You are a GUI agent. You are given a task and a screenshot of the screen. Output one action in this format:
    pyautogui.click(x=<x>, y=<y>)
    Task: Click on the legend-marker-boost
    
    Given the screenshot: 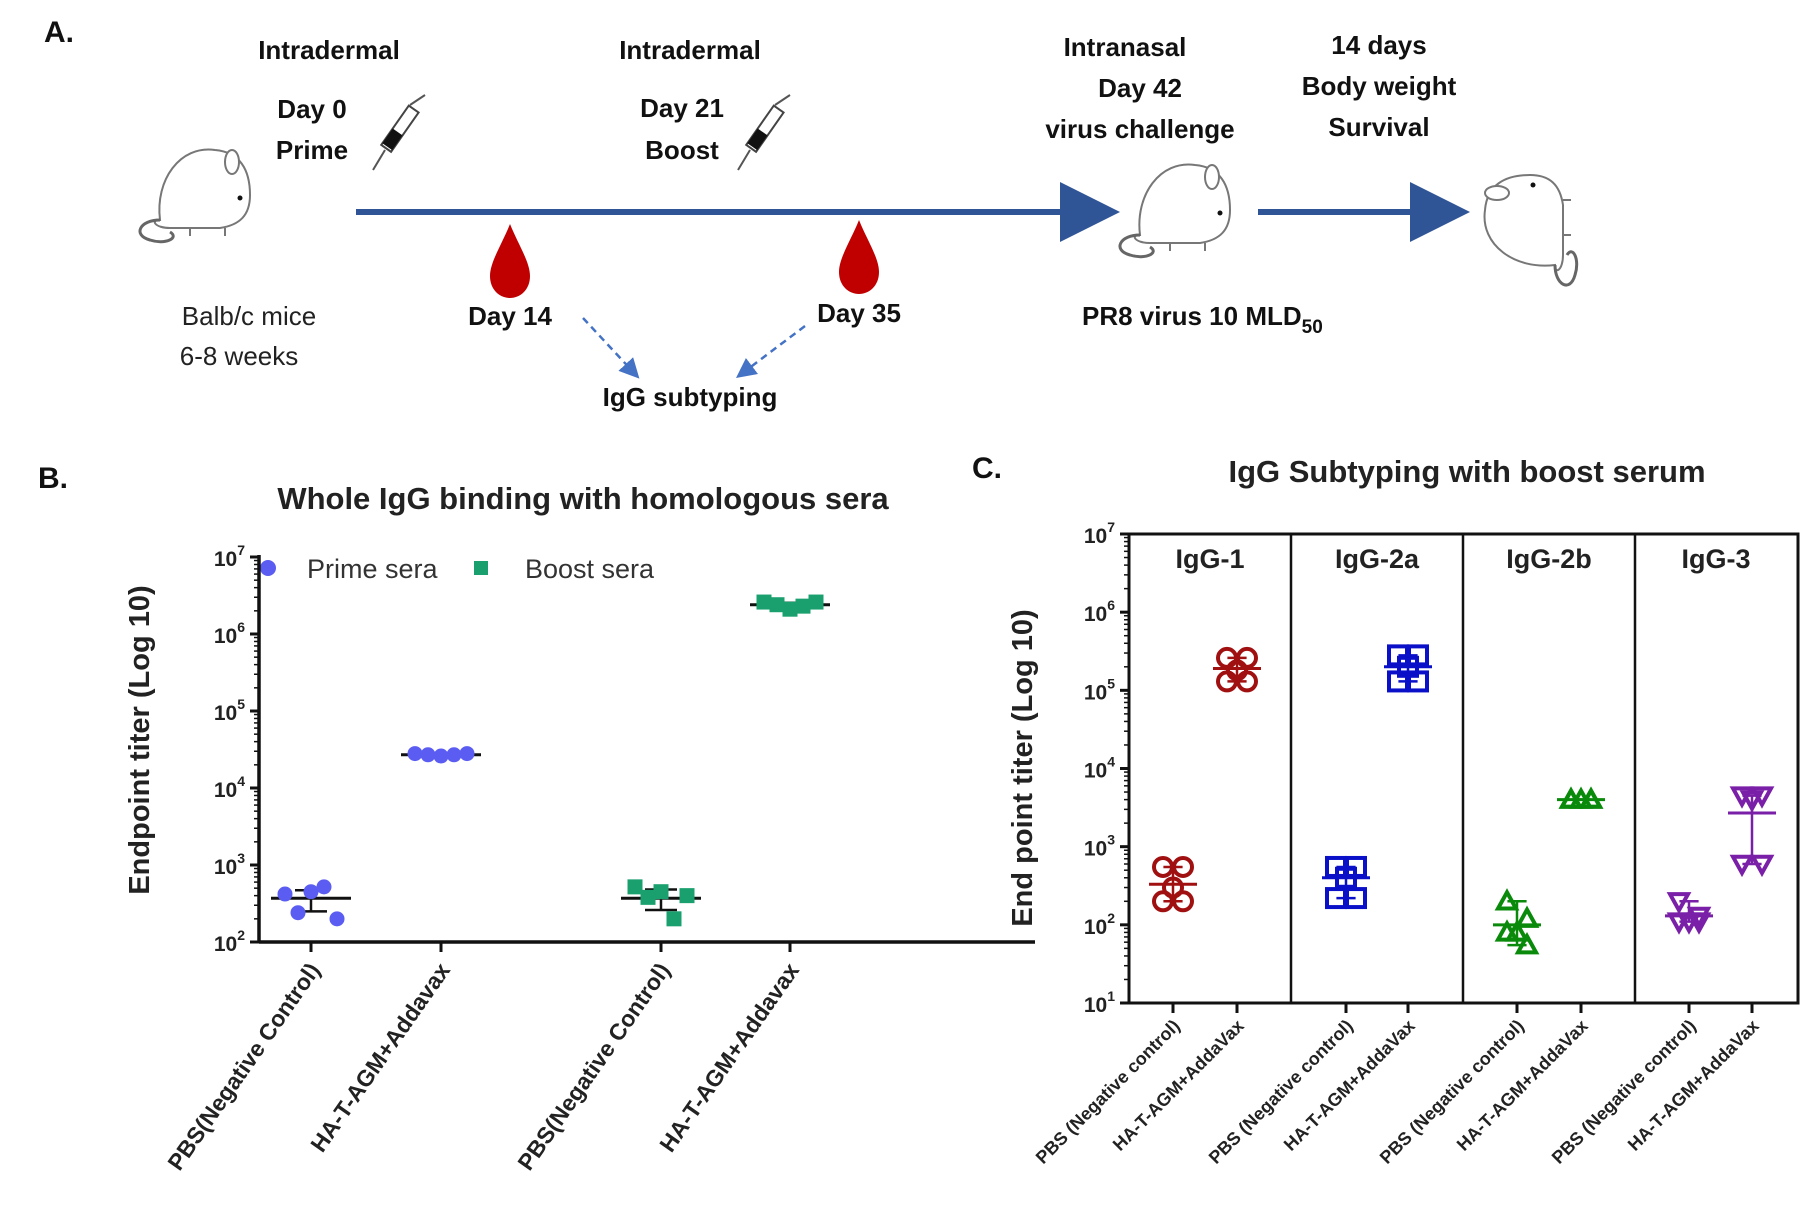 What is the action you would take?
    pyautogui.click(x=481, y=568)
    